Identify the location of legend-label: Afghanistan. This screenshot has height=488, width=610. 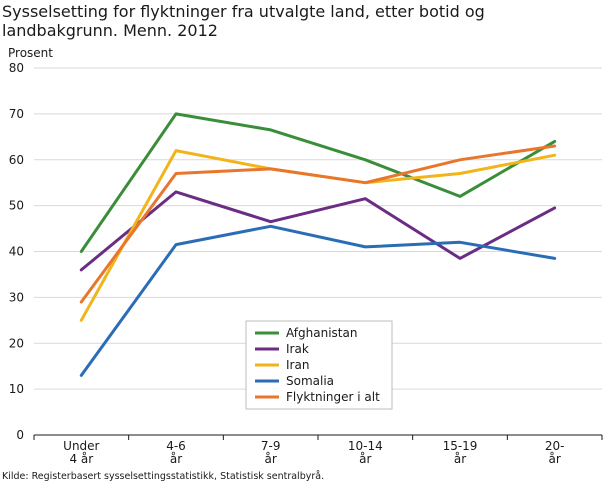
(321, 333).